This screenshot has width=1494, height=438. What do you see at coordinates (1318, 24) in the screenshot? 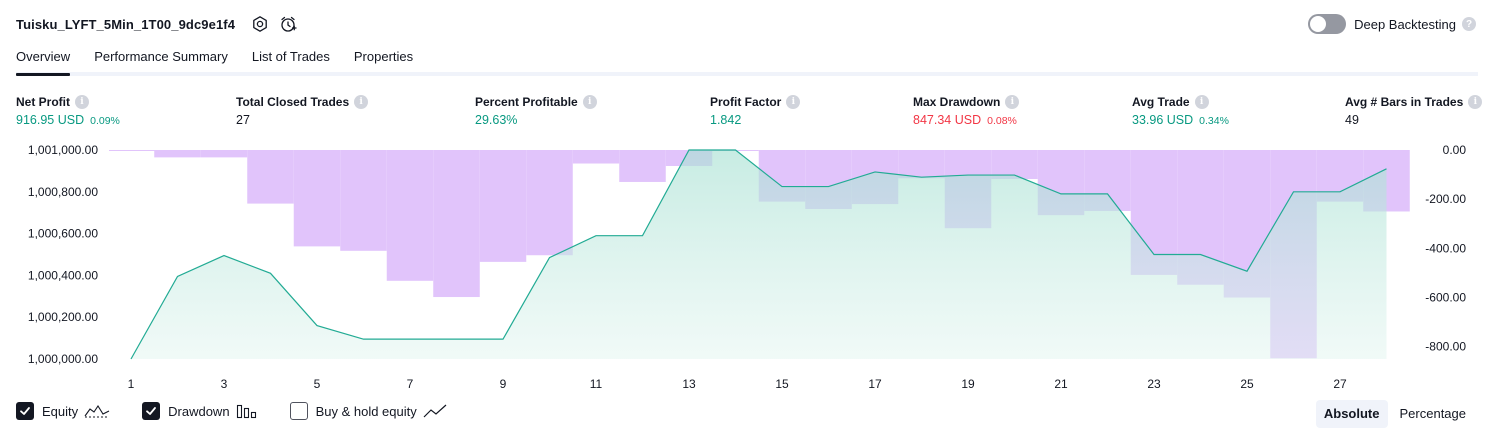
I see `toggle-knob` at bounding box center [1318, 24].